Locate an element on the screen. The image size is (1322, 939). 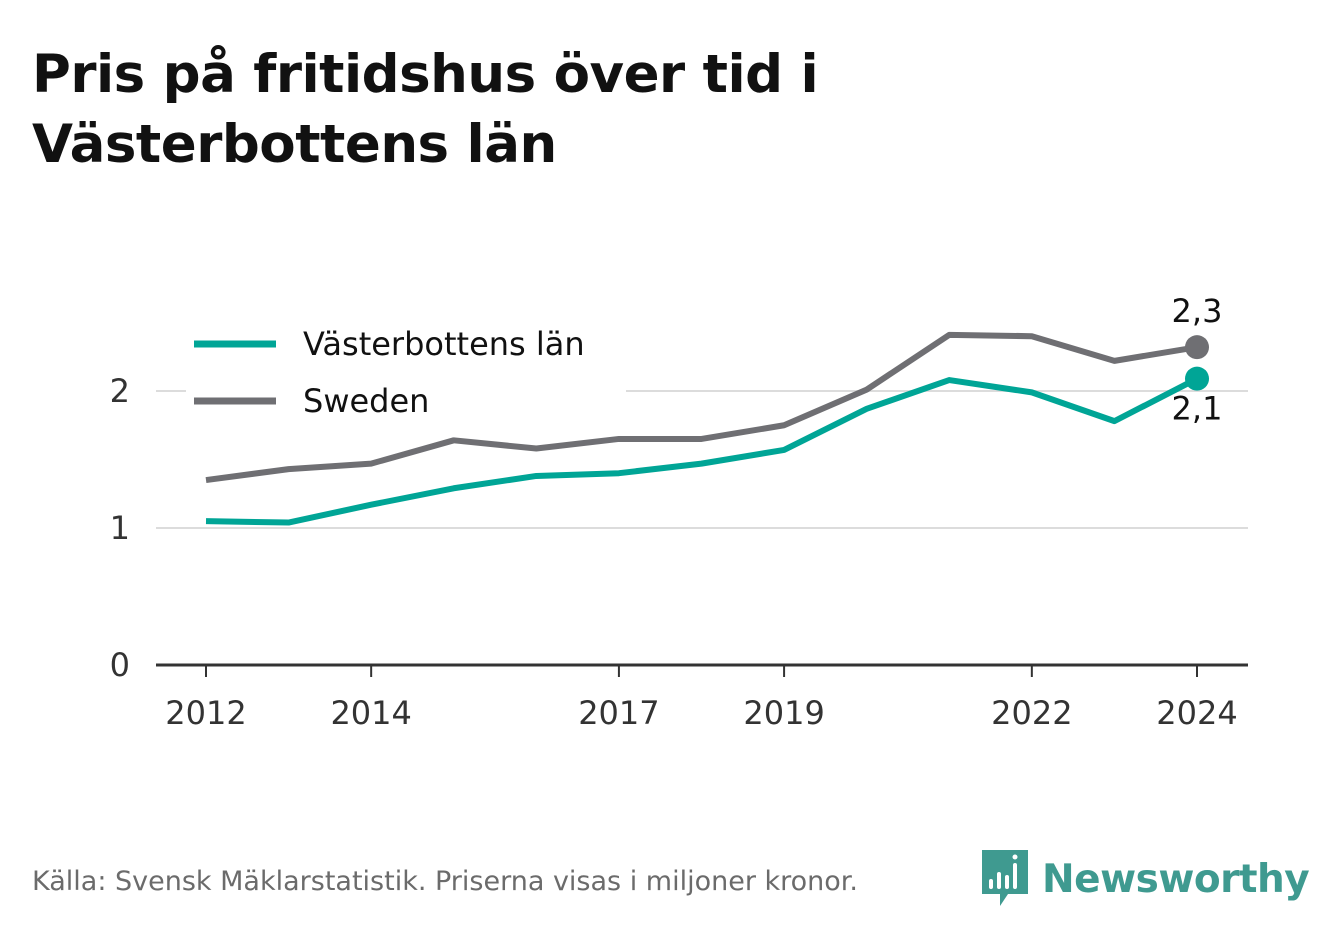
y-tick-label: 1 is located at coordinates (120, 528).